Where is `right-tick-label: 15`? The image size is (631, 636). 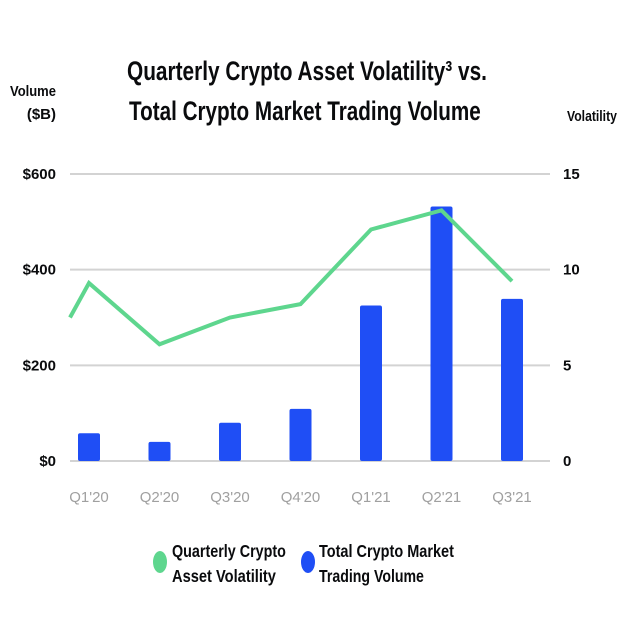 right-tick-label: 15 is located at coordinates (571, 174).